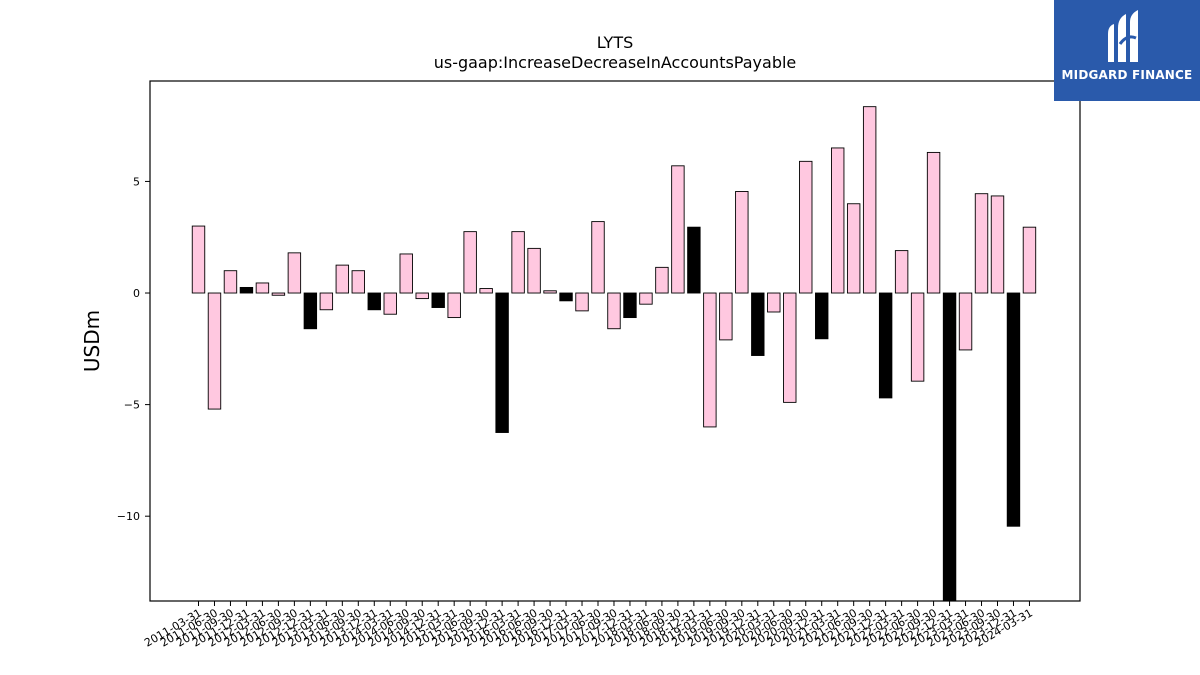 The image size is (1200, 675). I want to click on midgard-logo-icon, so click(1123, 36).